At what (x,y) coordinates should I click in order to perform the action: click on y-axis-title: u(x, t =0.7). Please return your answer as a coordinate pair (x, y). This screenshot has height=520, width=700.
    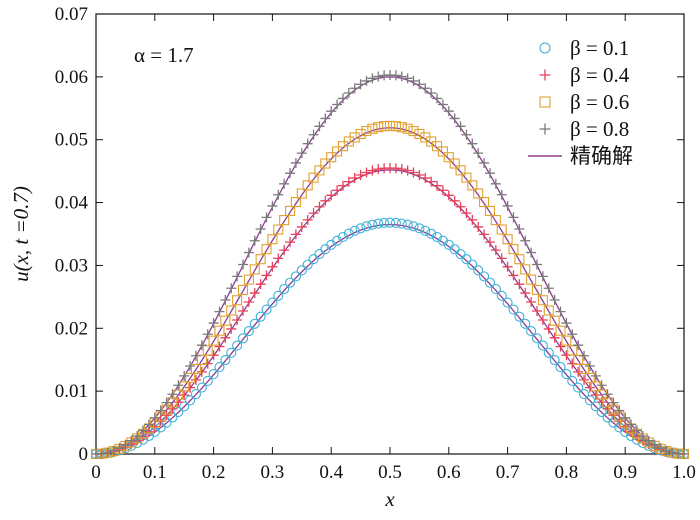
    Looking at the image, I should click on (21, 234).